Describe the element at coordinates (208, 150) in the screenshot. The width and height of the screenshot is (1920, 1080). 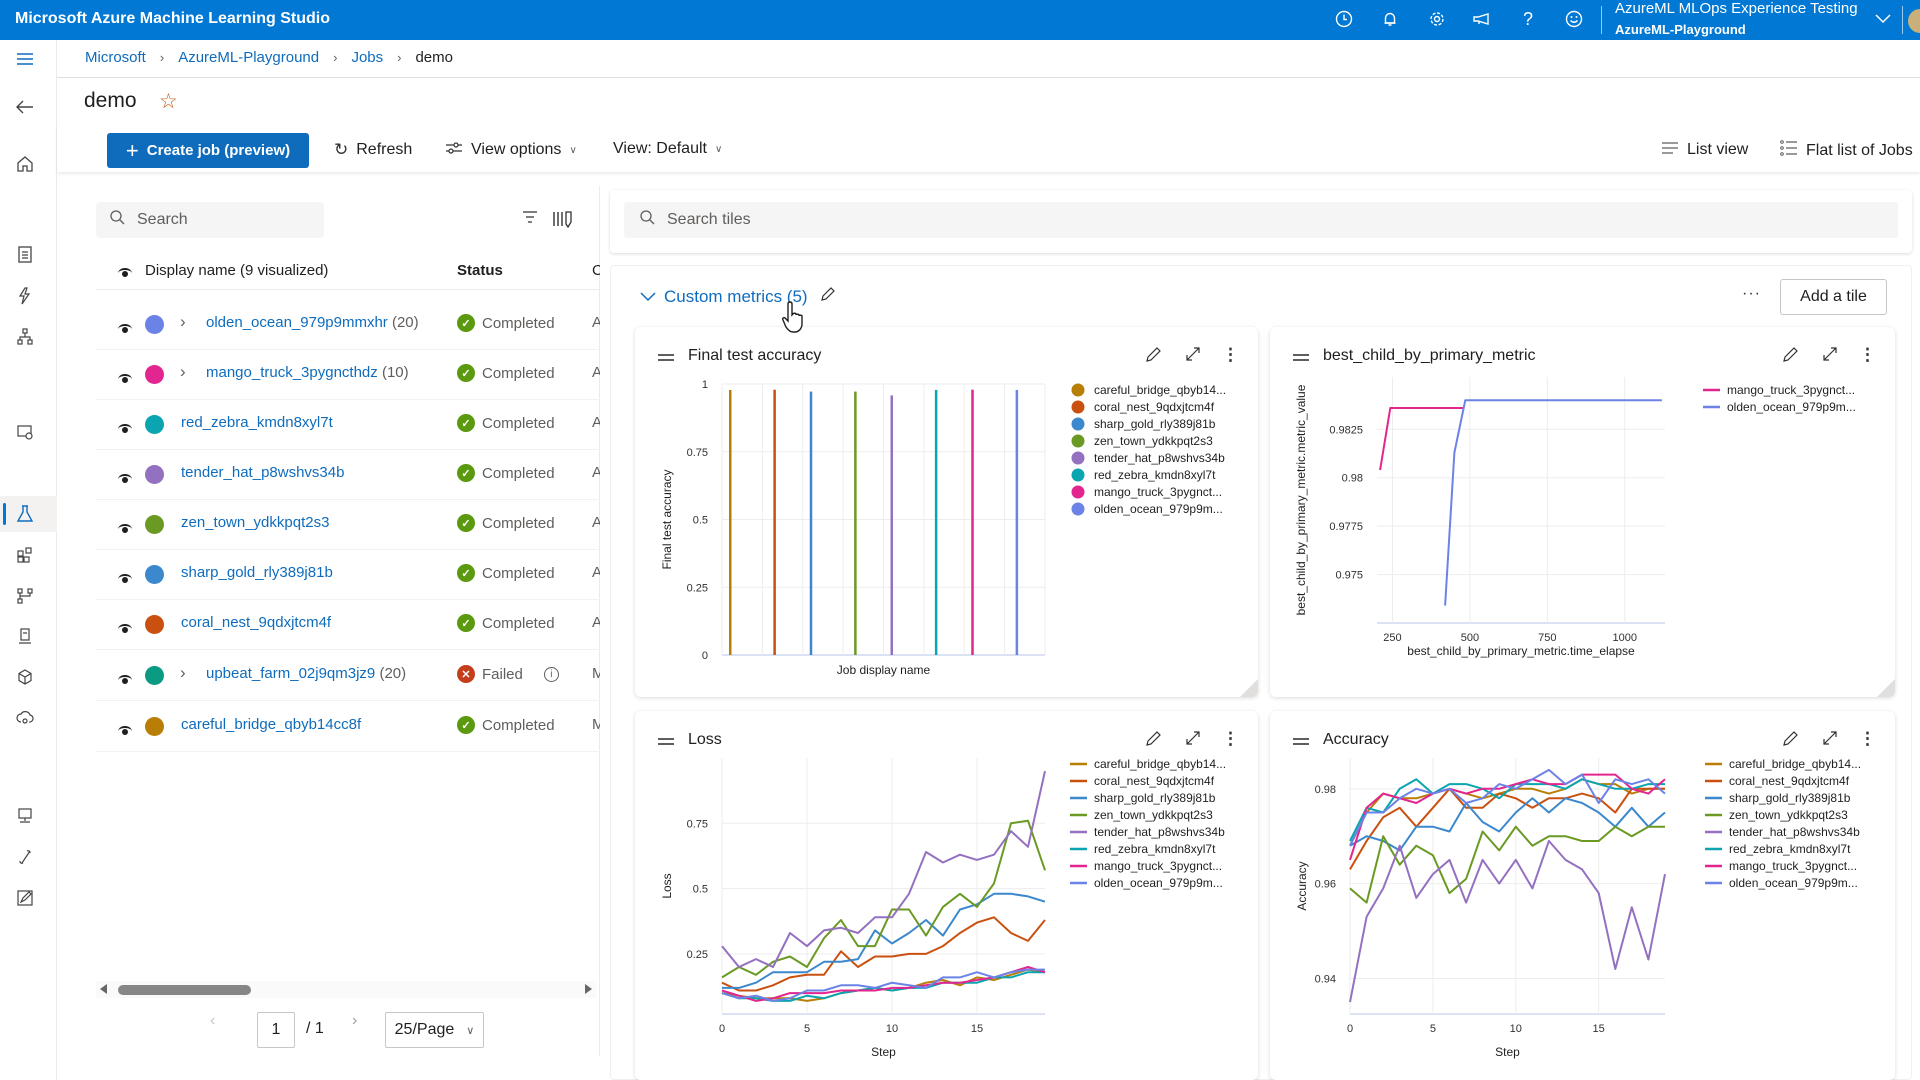
I see `create-job-button: + Create job (preview)` at that location.